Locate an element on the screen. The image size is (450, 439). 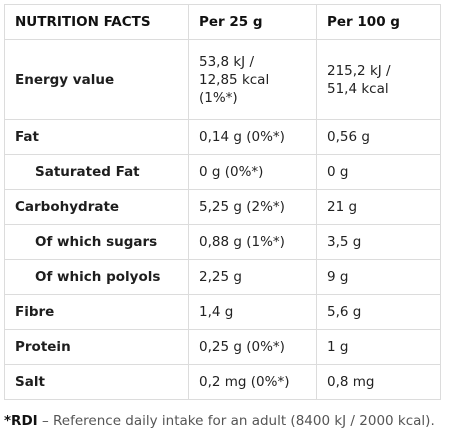
nutrient-label: Fat is located at coordinates (96, 137).